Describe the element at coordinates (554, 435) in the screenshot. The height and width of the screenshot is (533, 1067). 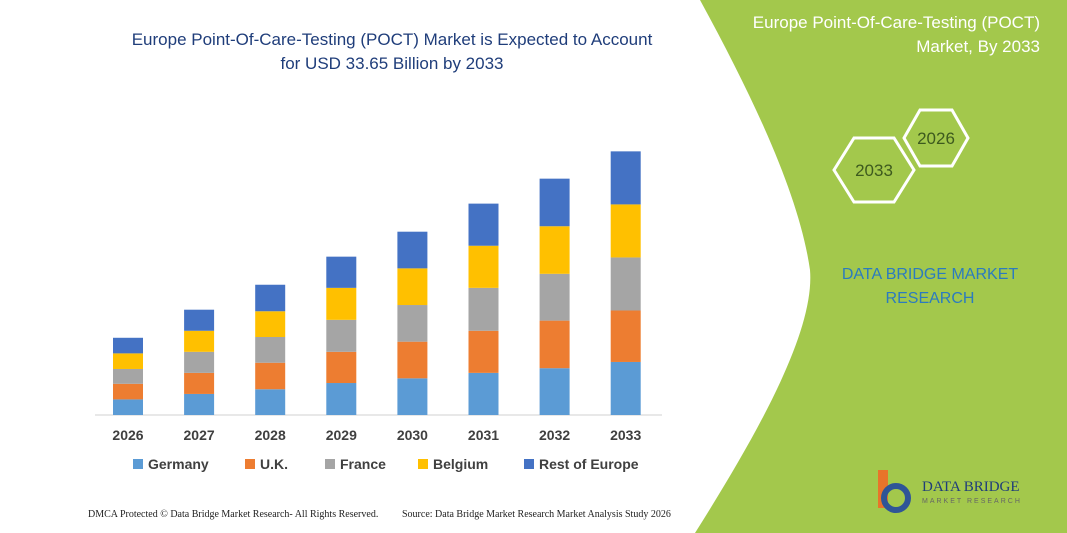
I see `x-tick-label: 2032` at that location.